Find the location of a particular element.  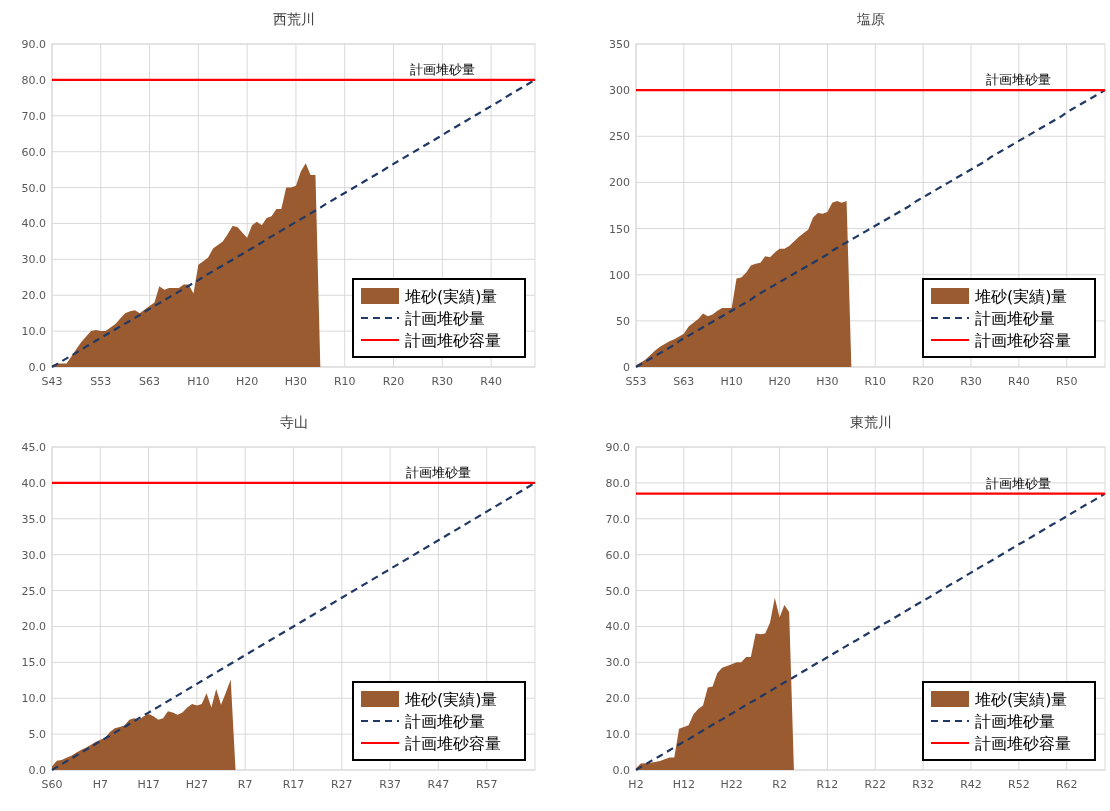

y-tick-label: 200 is located at coordinates (619, 183).